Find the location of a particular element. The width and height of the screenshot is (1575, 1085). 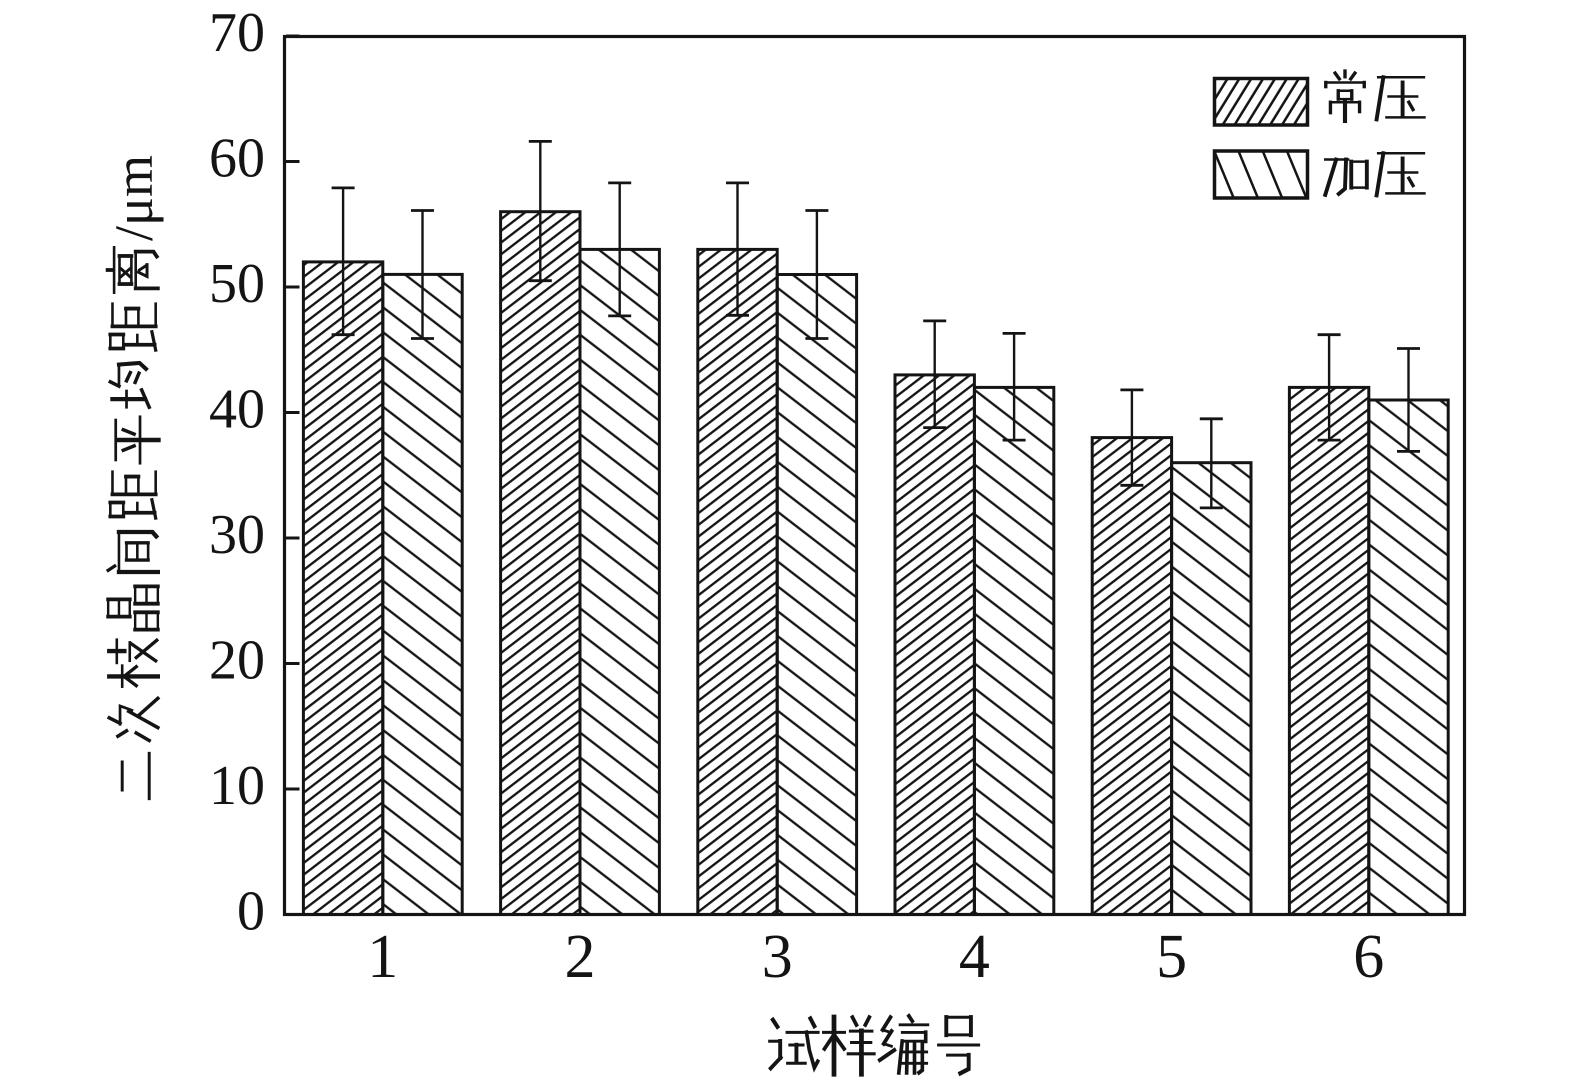

svg-text: 1 is located at coordinates (382, 957).